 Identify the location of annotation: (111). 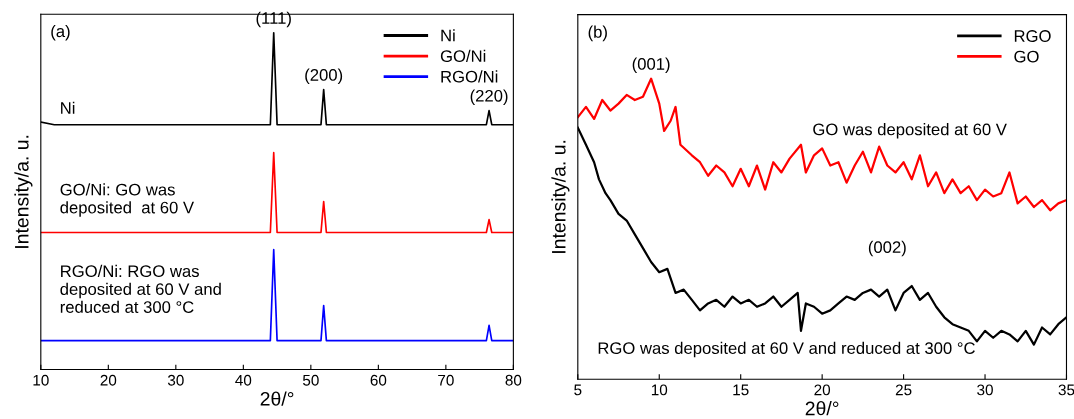
(273, 19).